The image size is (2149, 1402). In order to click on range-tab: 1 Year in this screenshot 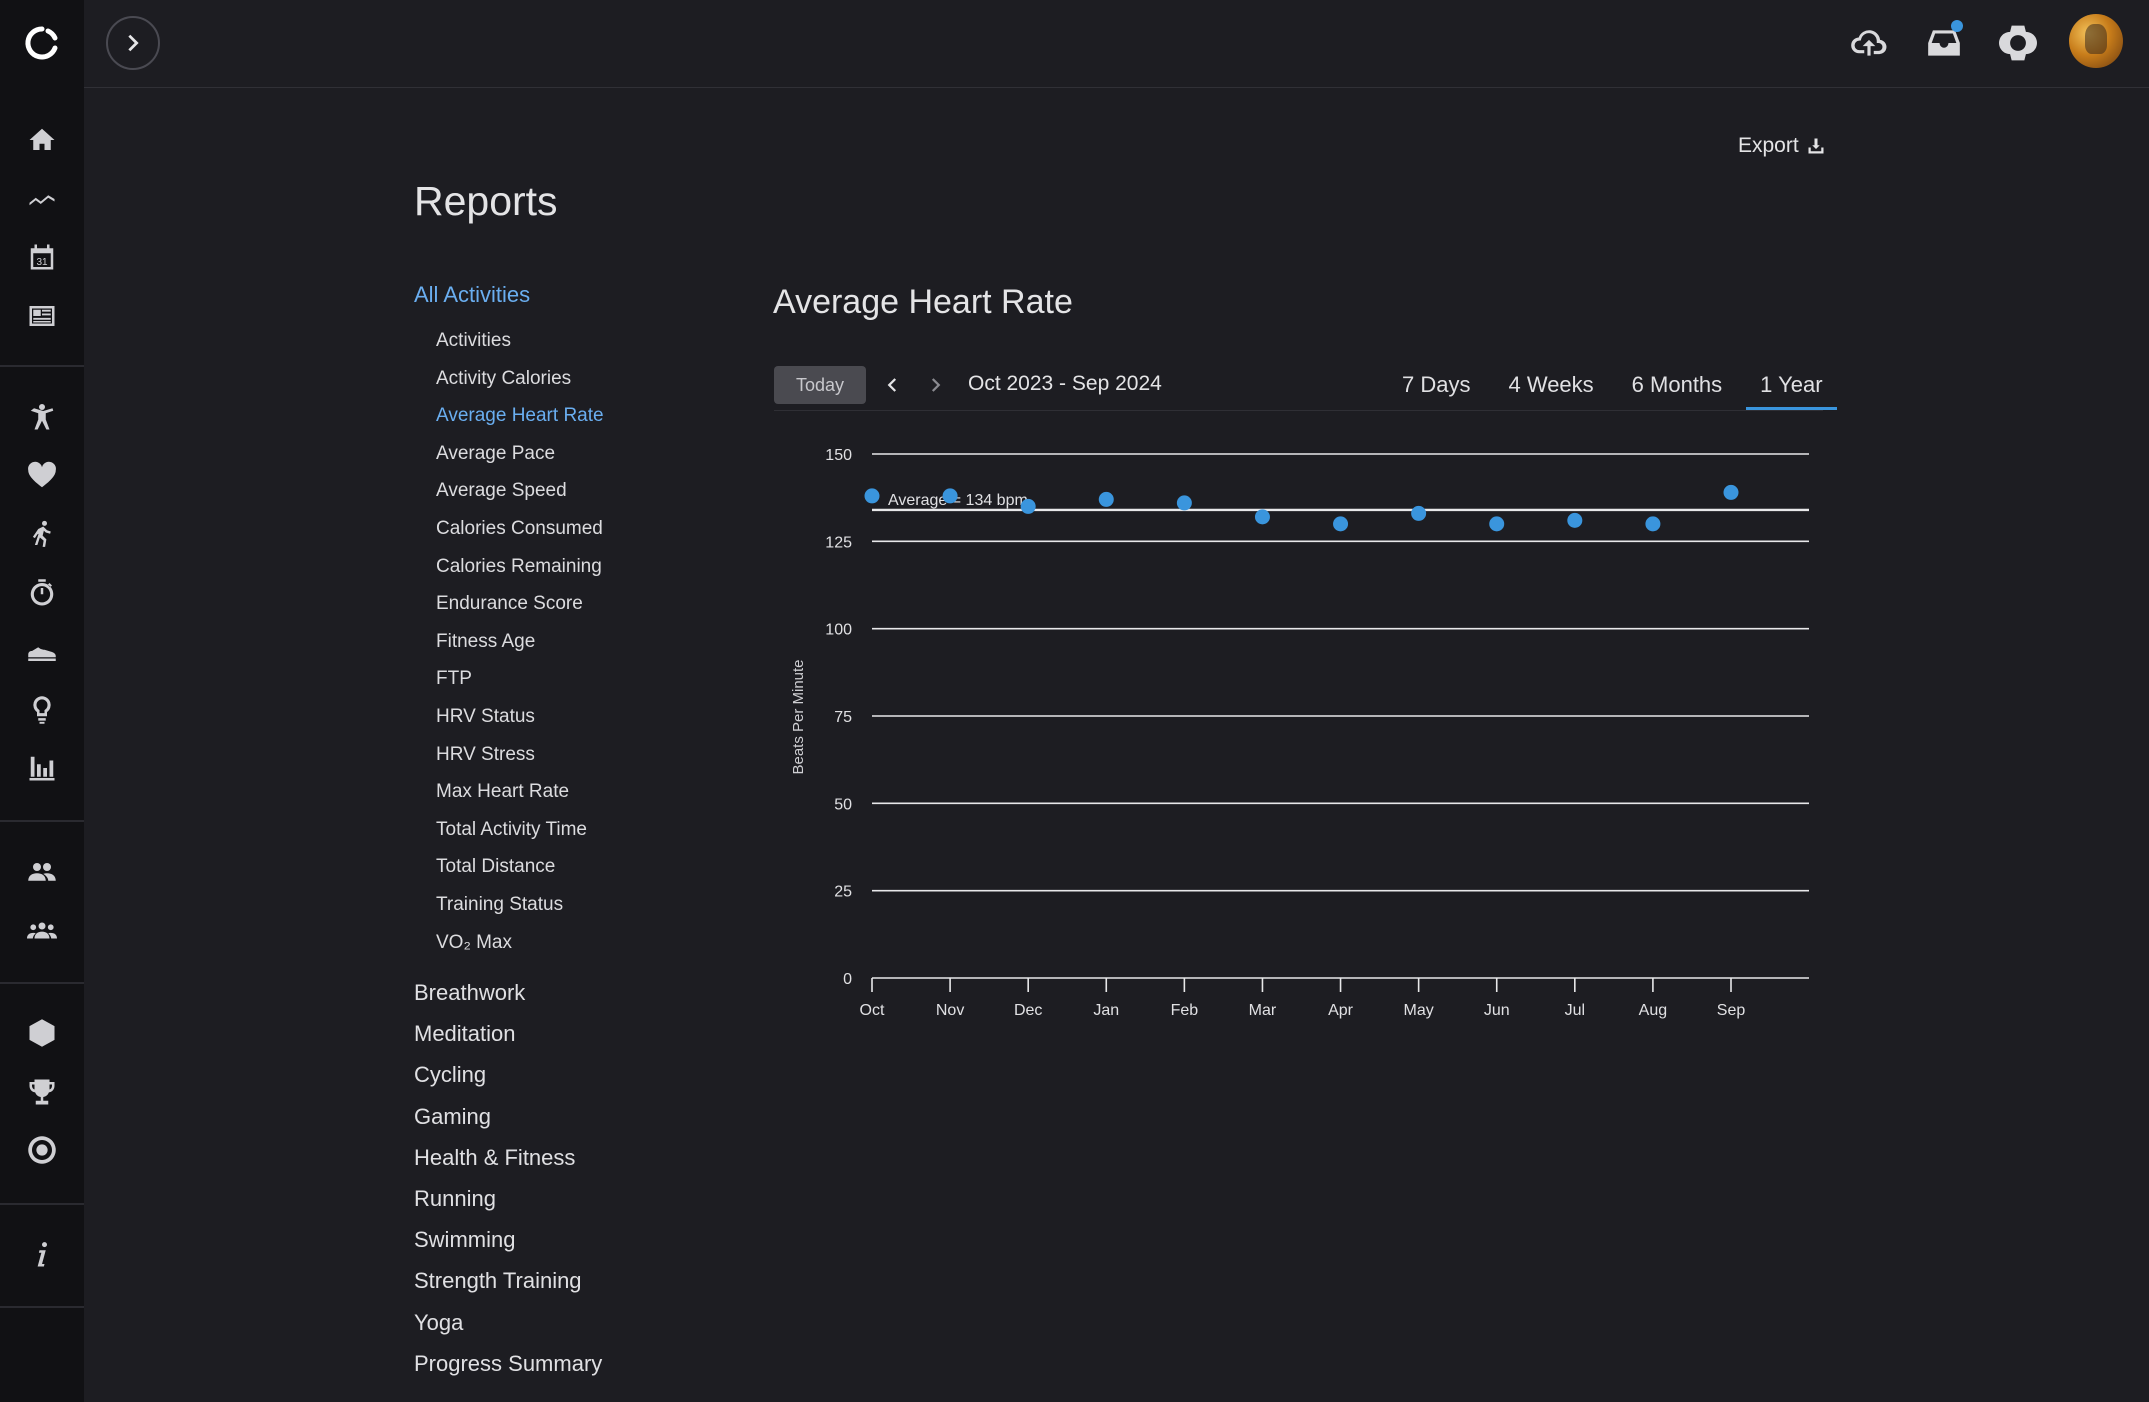, I will do `click(1791, 386)`.